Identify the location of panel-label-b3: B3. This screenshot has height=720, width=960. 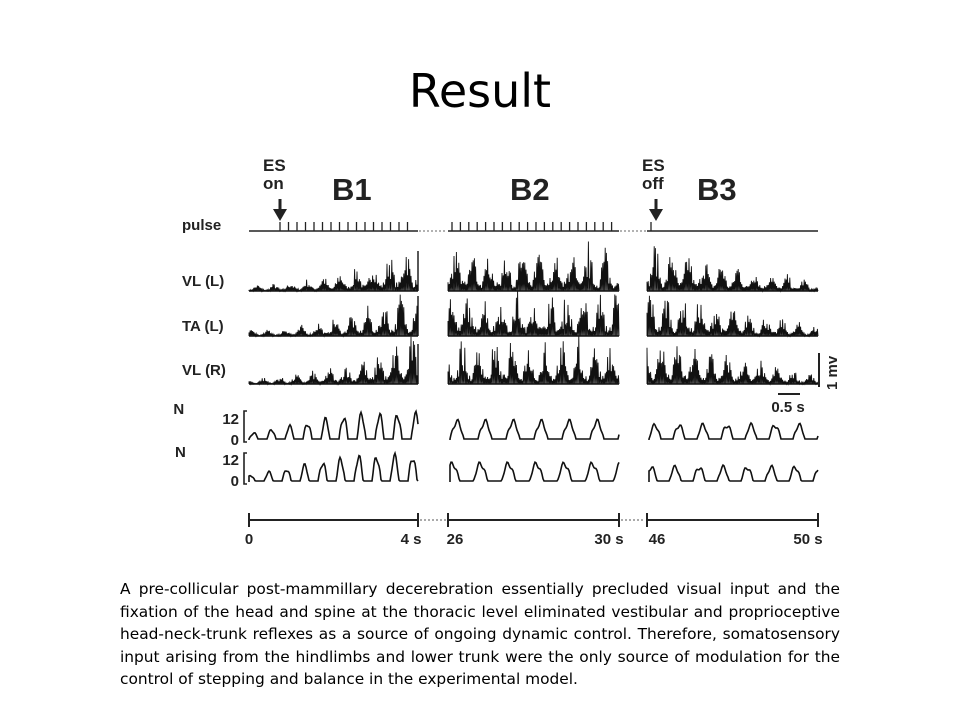
(717, 189).